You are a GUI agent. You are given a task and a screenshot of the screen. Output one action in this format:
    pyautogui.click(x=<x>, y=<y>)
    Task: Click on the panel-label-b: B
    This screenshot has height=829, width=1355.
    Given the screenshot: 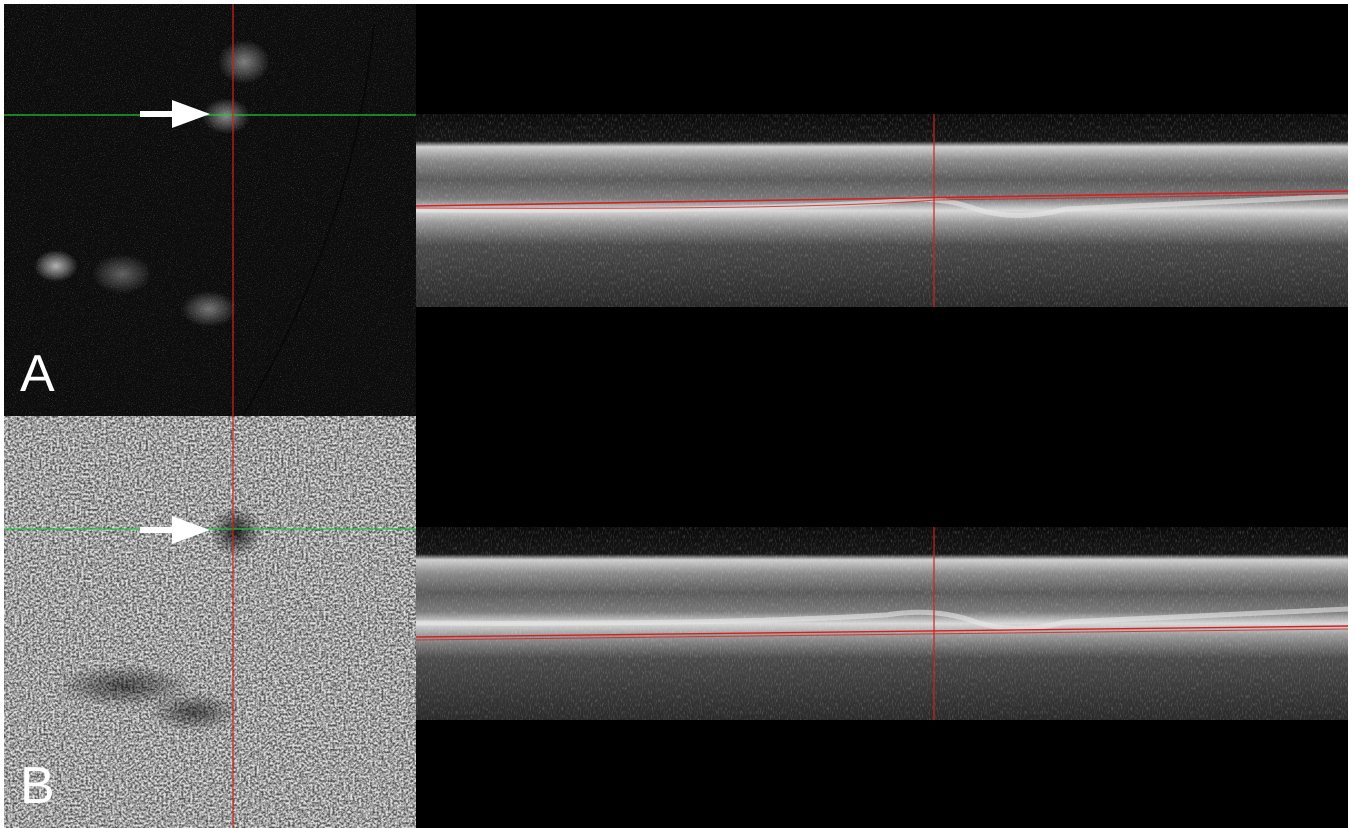 What is the action you would take?
    pyautogui.click(x=37, y=786)
    